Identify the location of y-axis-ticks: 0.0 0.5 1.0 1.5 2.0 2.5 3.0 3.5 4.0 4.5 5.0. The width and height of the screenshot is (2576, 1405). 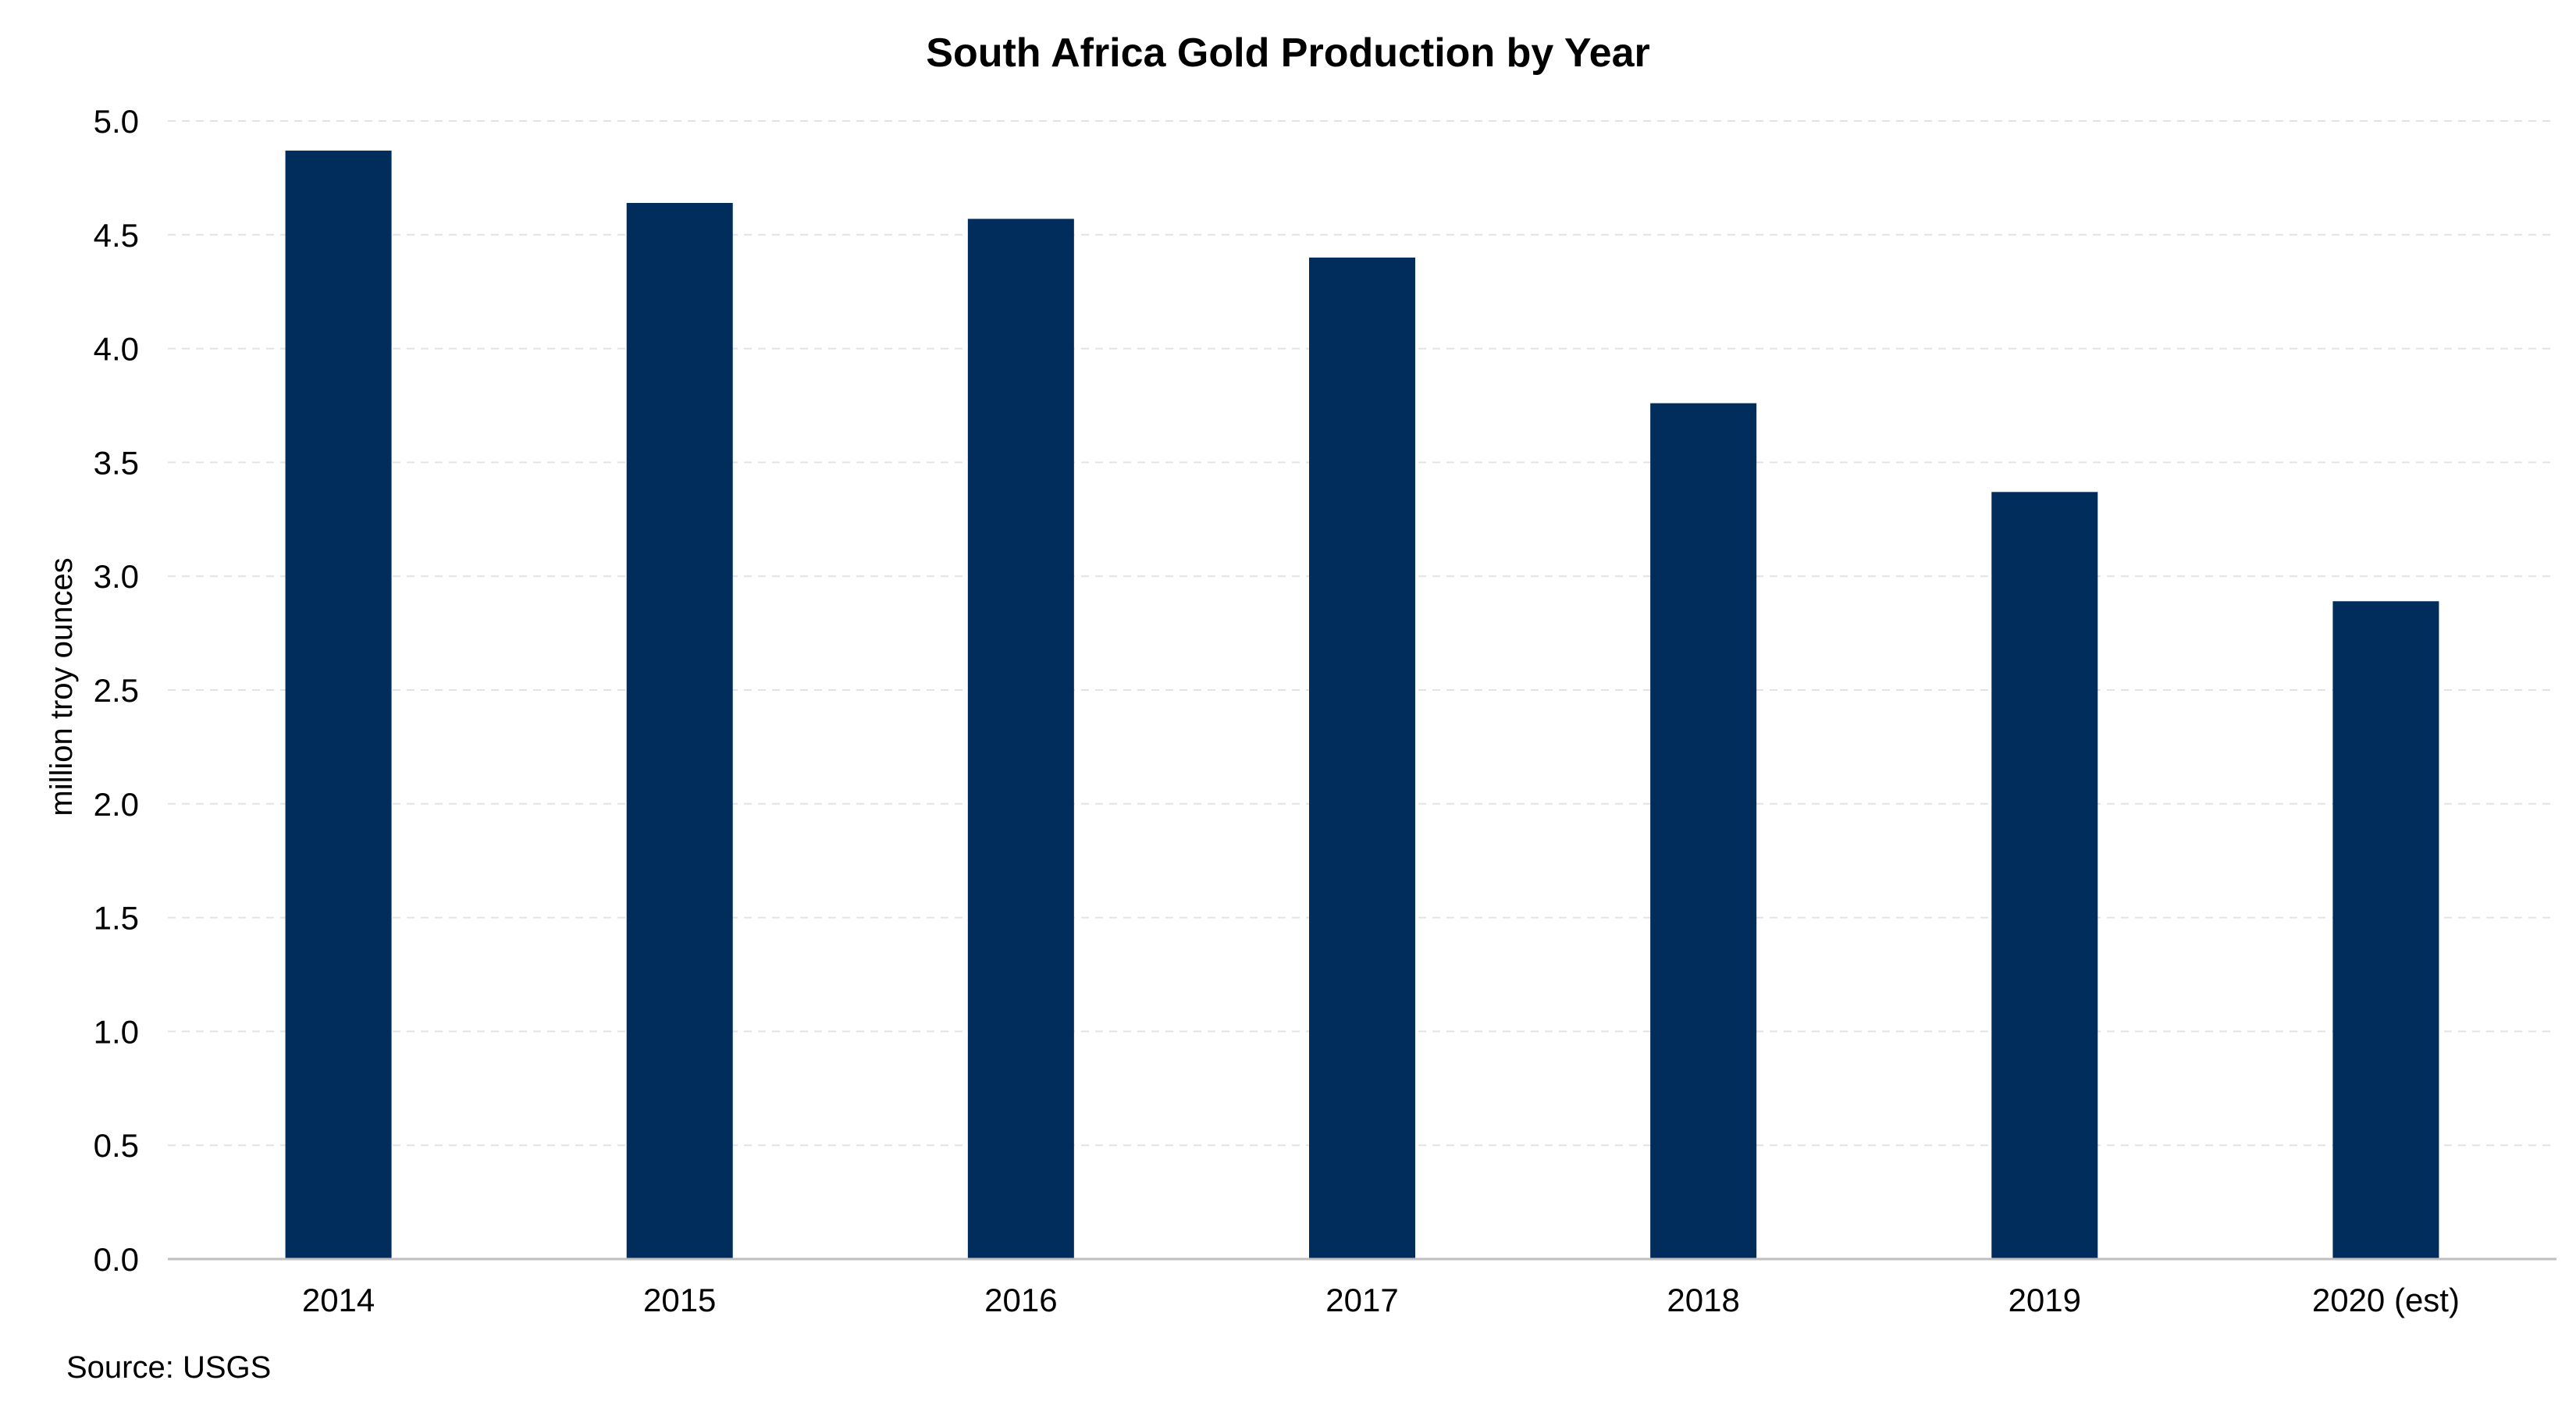
(116, 690).